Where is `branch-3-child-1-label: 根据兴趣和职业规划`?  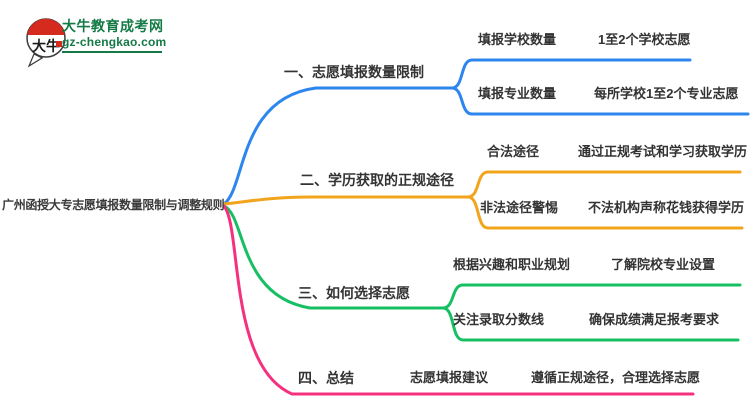 branch-3-child-1-label: 根据兴趣和职业规划 is located at coordinates (512, 264).